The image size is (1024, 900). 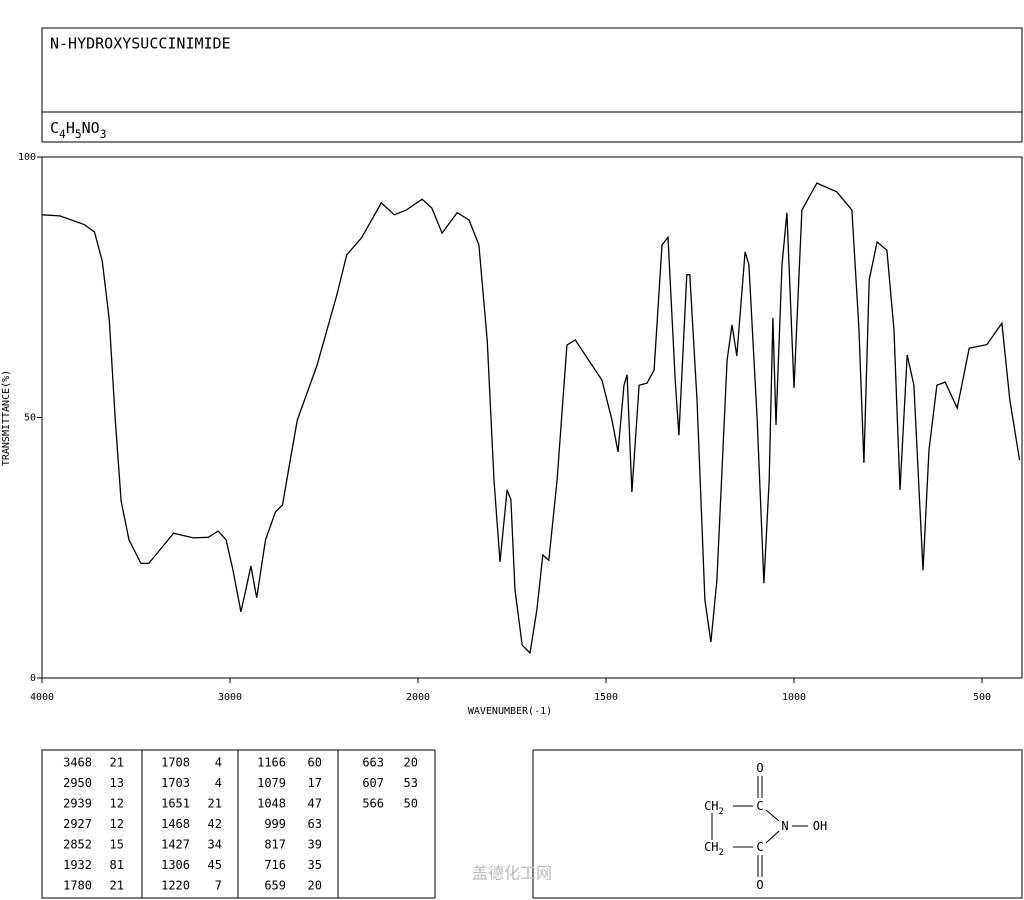 What do you see at coordinates (215, 865) in the screenshot?
I see `peak-transmittance: 45` at bounding box center [215, 865].